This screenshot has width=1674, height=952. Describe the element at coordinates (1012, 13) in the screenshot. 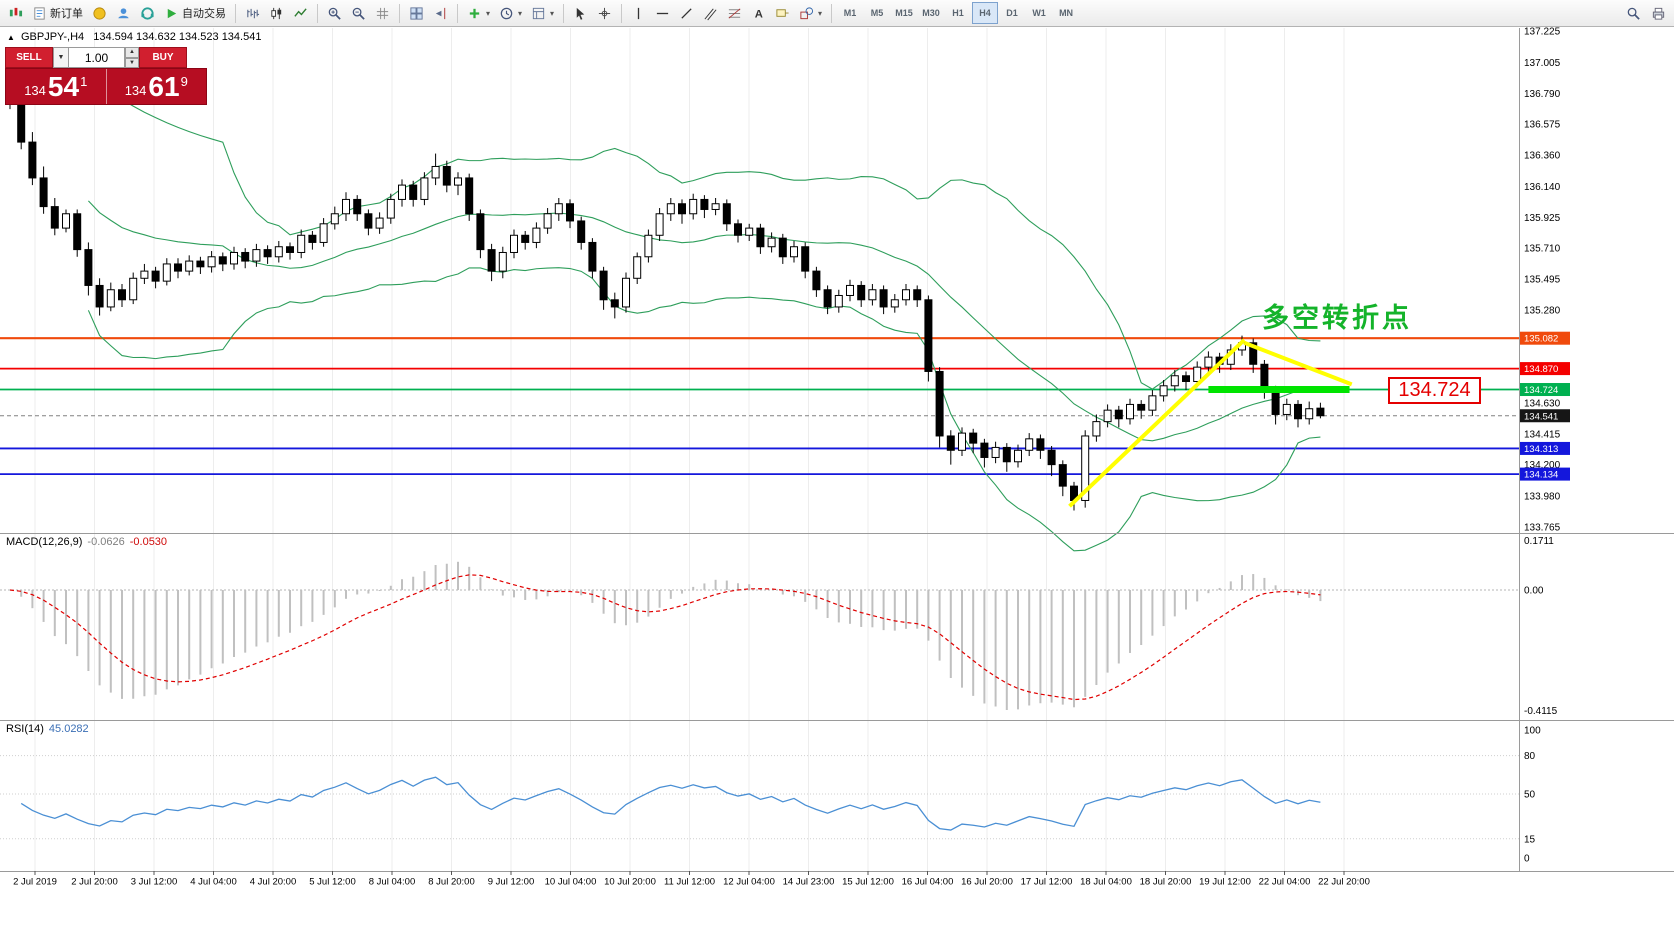

I see `timeframe-D1: D1` at that location.